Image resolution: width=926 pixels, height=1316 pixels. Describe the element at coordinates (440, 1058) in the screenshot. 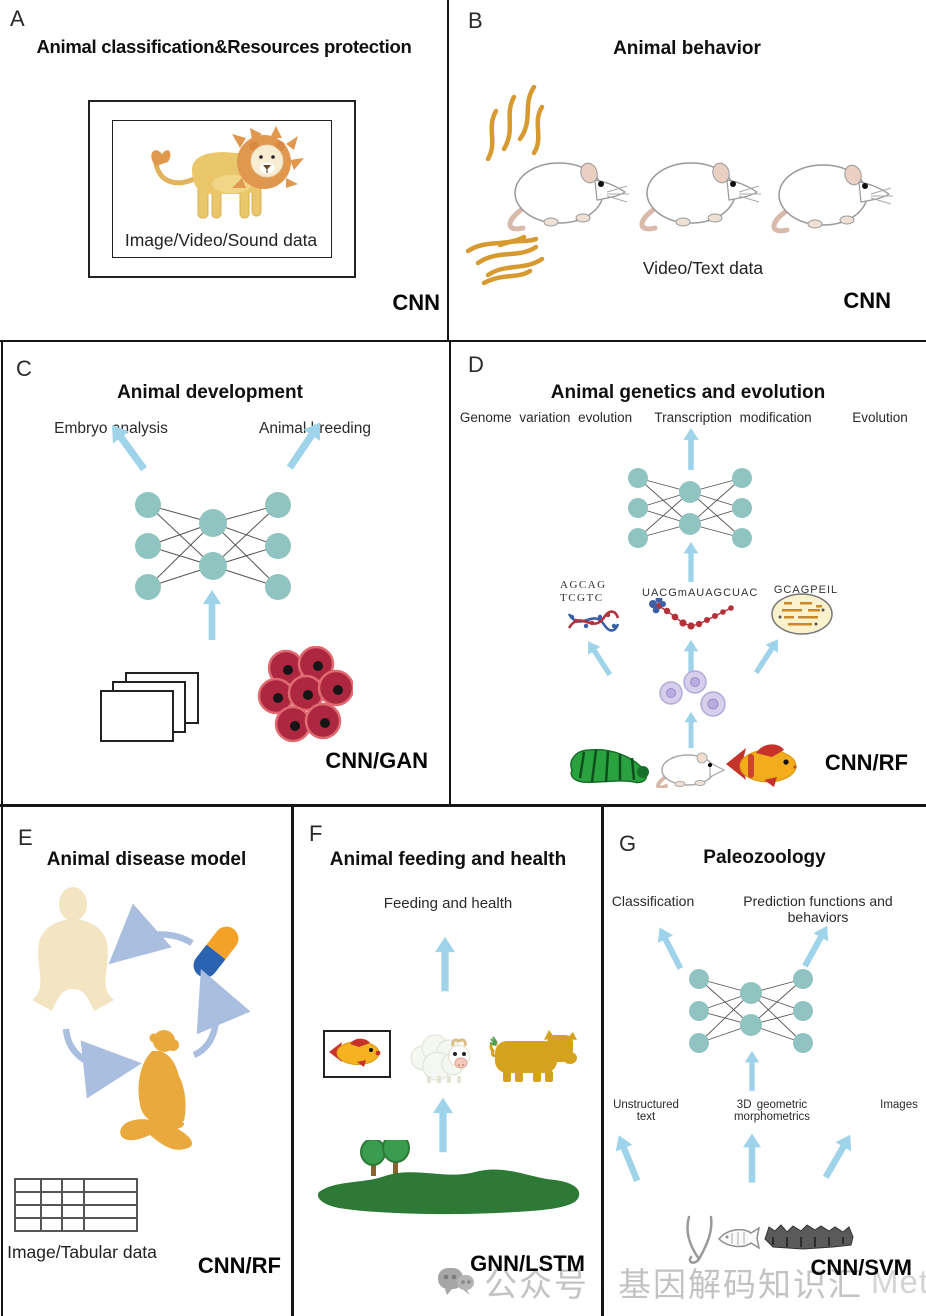

I see `sheep-icon` at that location.